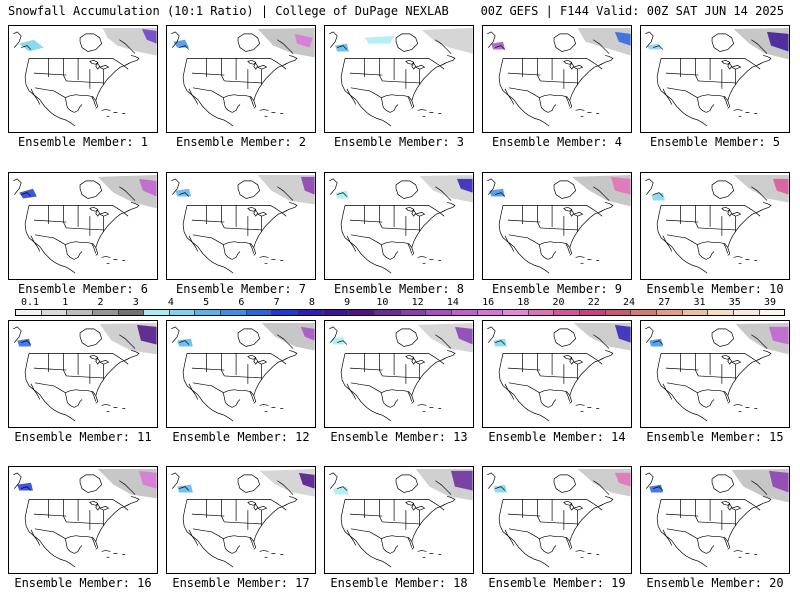 This screenshot has height=600, width=800. I want to click on colorbar-tick-label: 12, so click(417, 302).